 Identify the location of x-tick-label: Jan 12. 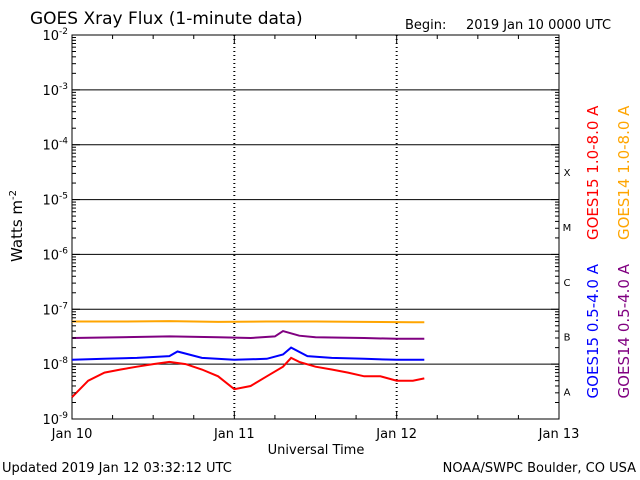
(396, 434).